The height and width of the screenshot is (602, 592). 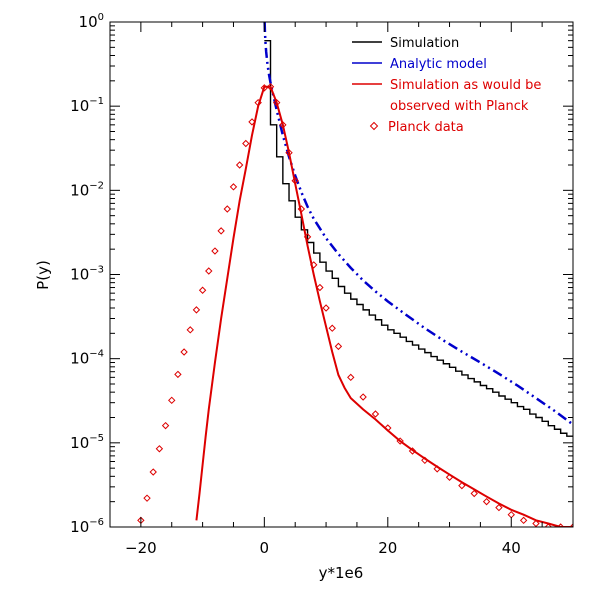 I want to click on legend-label: Simulation as would be, so click(x=465, y=85).